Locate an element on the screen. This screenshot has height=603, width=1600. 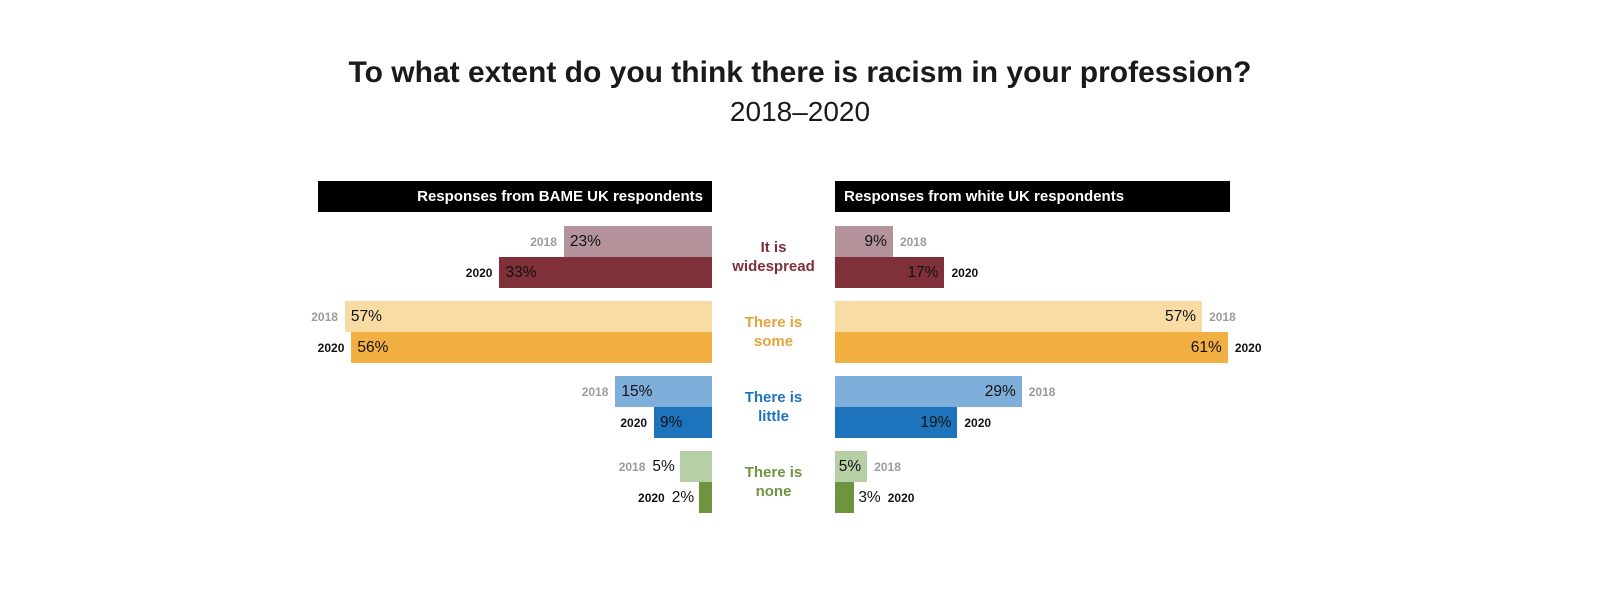
bame-widespread-block: 2018 23% 2020 33% is located at coordinates (515, 257).